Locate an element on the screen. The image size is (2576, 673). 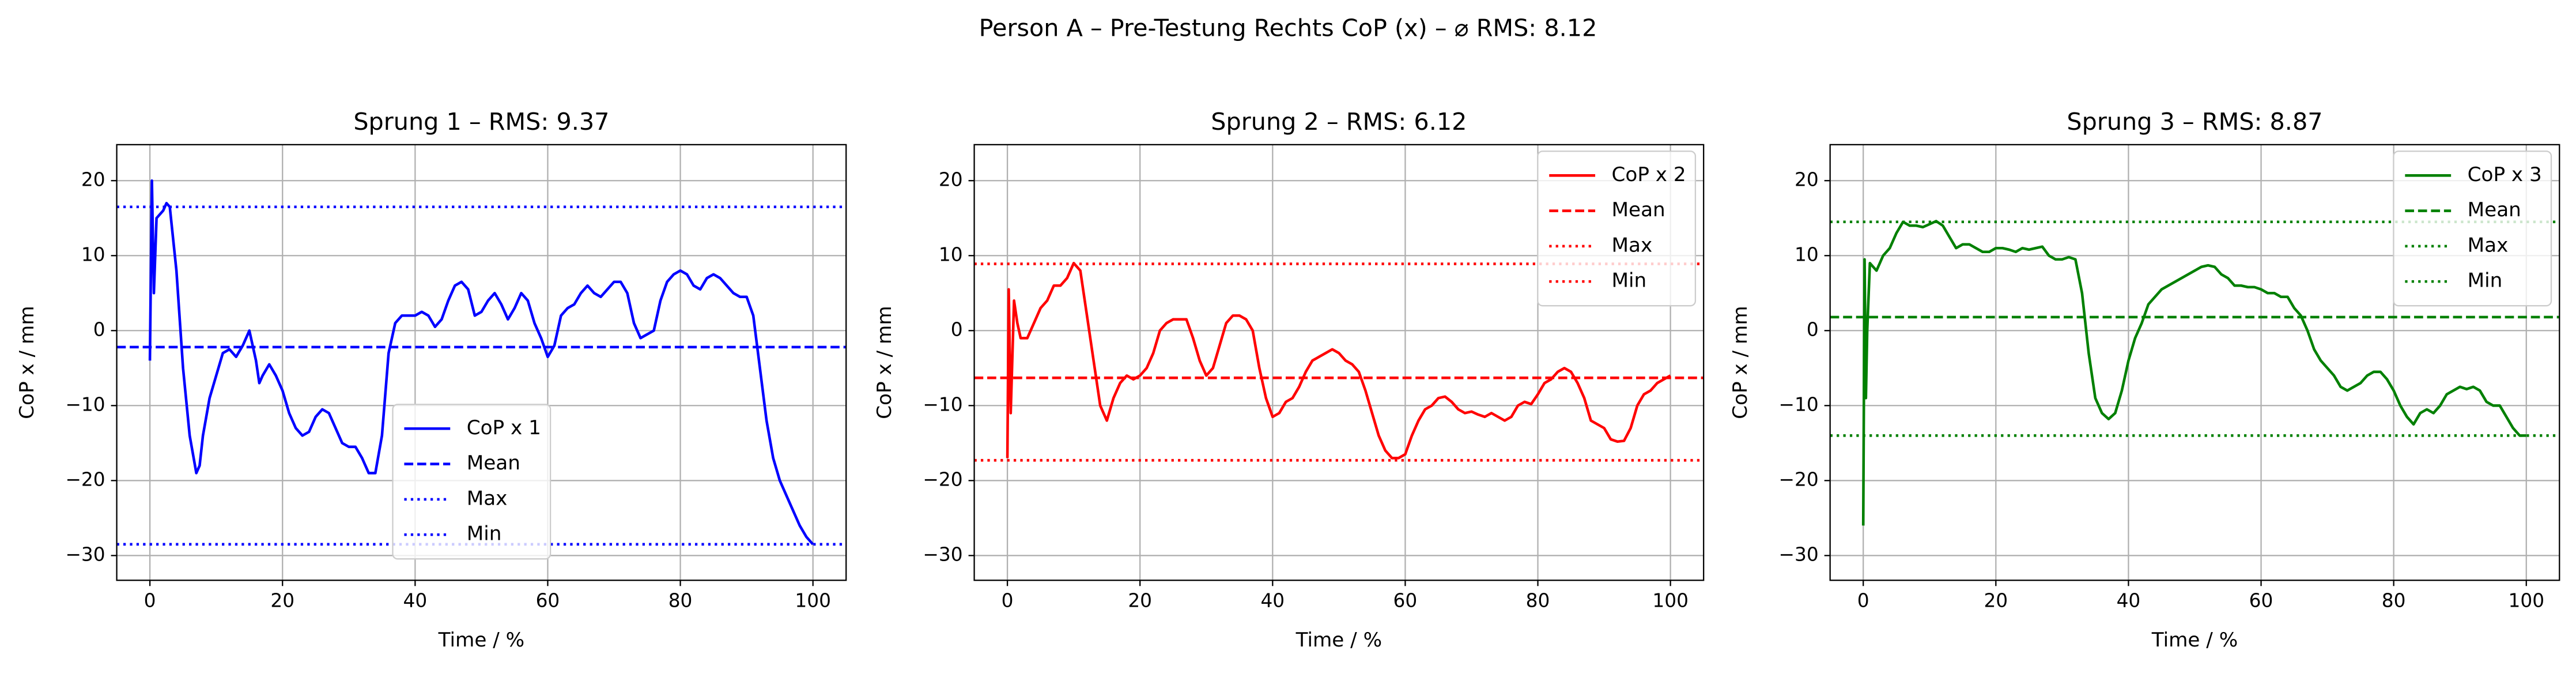
legend: CoP x 2 Mean Max Min is located at coordinates (1617, 229).